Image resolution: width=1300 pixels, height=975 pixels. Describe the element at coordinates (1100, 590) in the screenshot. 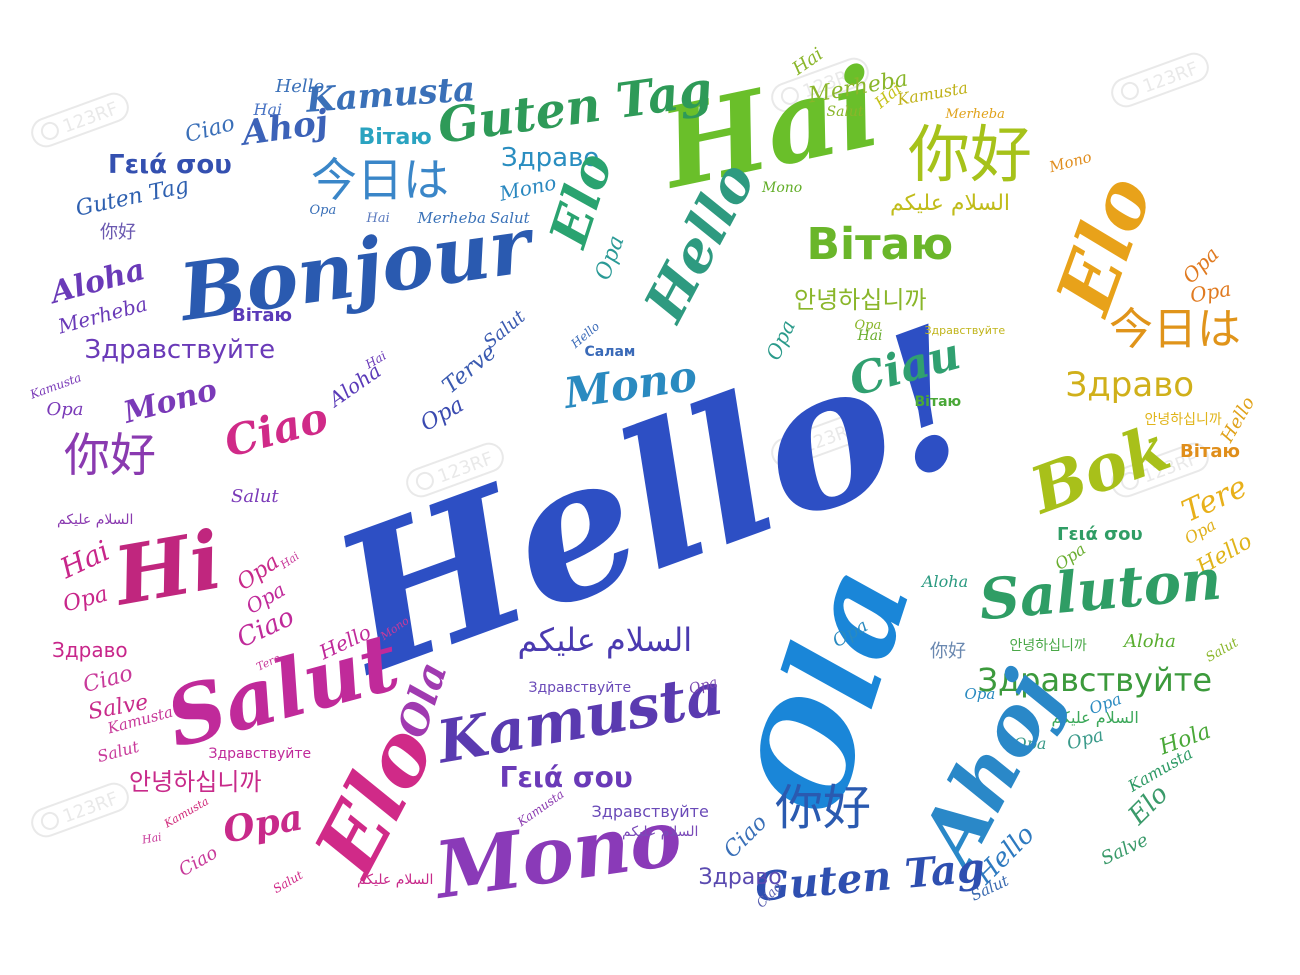

I see `cloud-word: Saluton` at that location.